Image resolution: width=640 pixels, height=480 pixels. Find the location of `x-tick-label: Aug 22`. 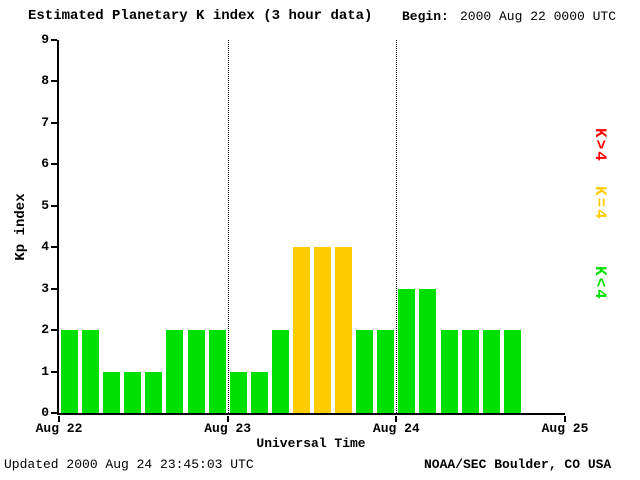

x-tick-label: Aug 22 is located at coordinates (59, 428).